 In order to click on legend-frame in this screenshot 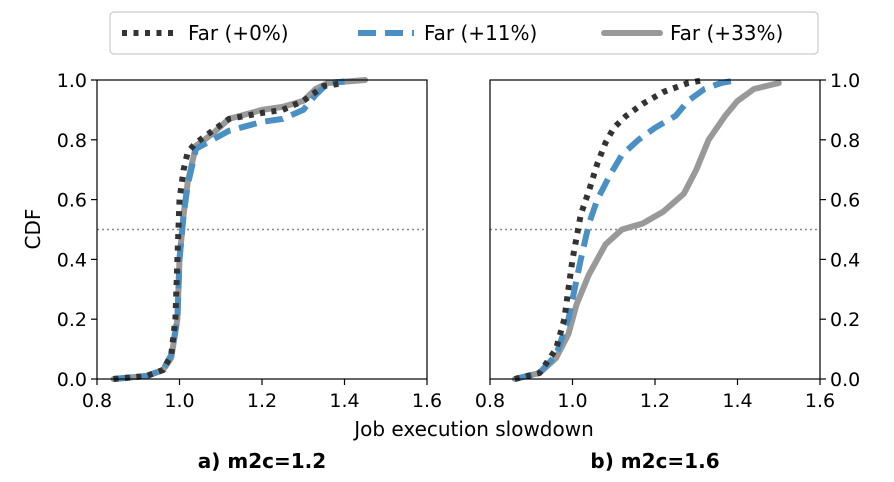, I will do `click(464, 33)`.